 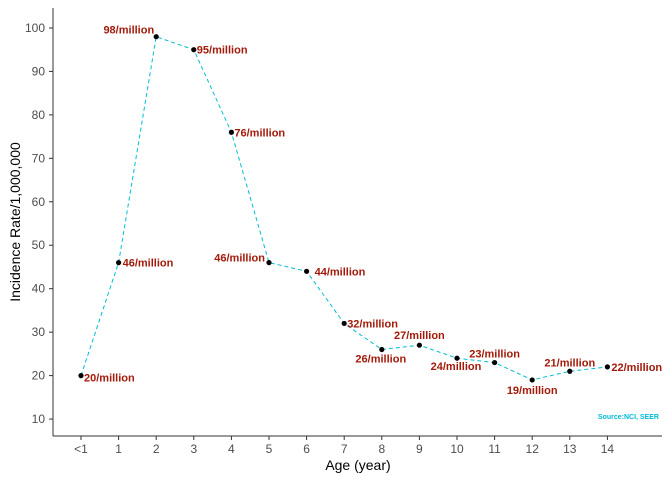 I want to click on data-label: 95/million, so click(x=222, y=51).